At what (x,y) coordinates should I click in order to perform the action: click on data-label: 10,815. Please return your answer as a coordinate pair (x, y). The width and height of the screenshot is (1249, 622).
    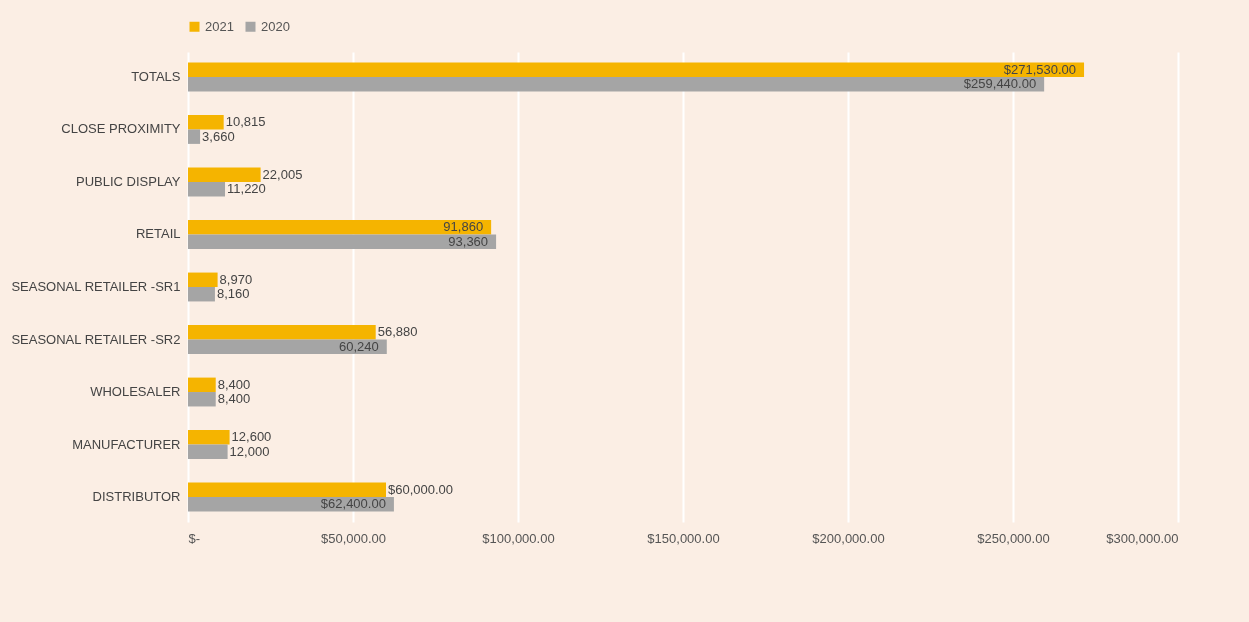
    Looking at the image, I should click on (245, 122).